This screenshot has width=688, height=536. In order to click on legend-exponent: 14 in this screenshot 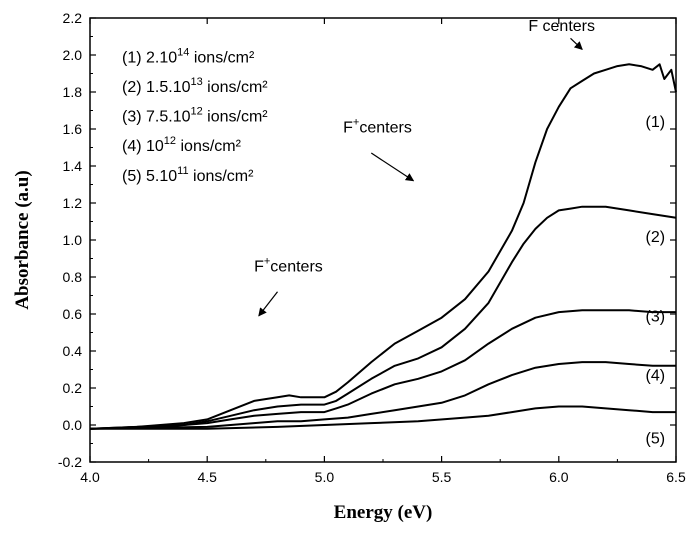, I will do `click(183, 52)`.